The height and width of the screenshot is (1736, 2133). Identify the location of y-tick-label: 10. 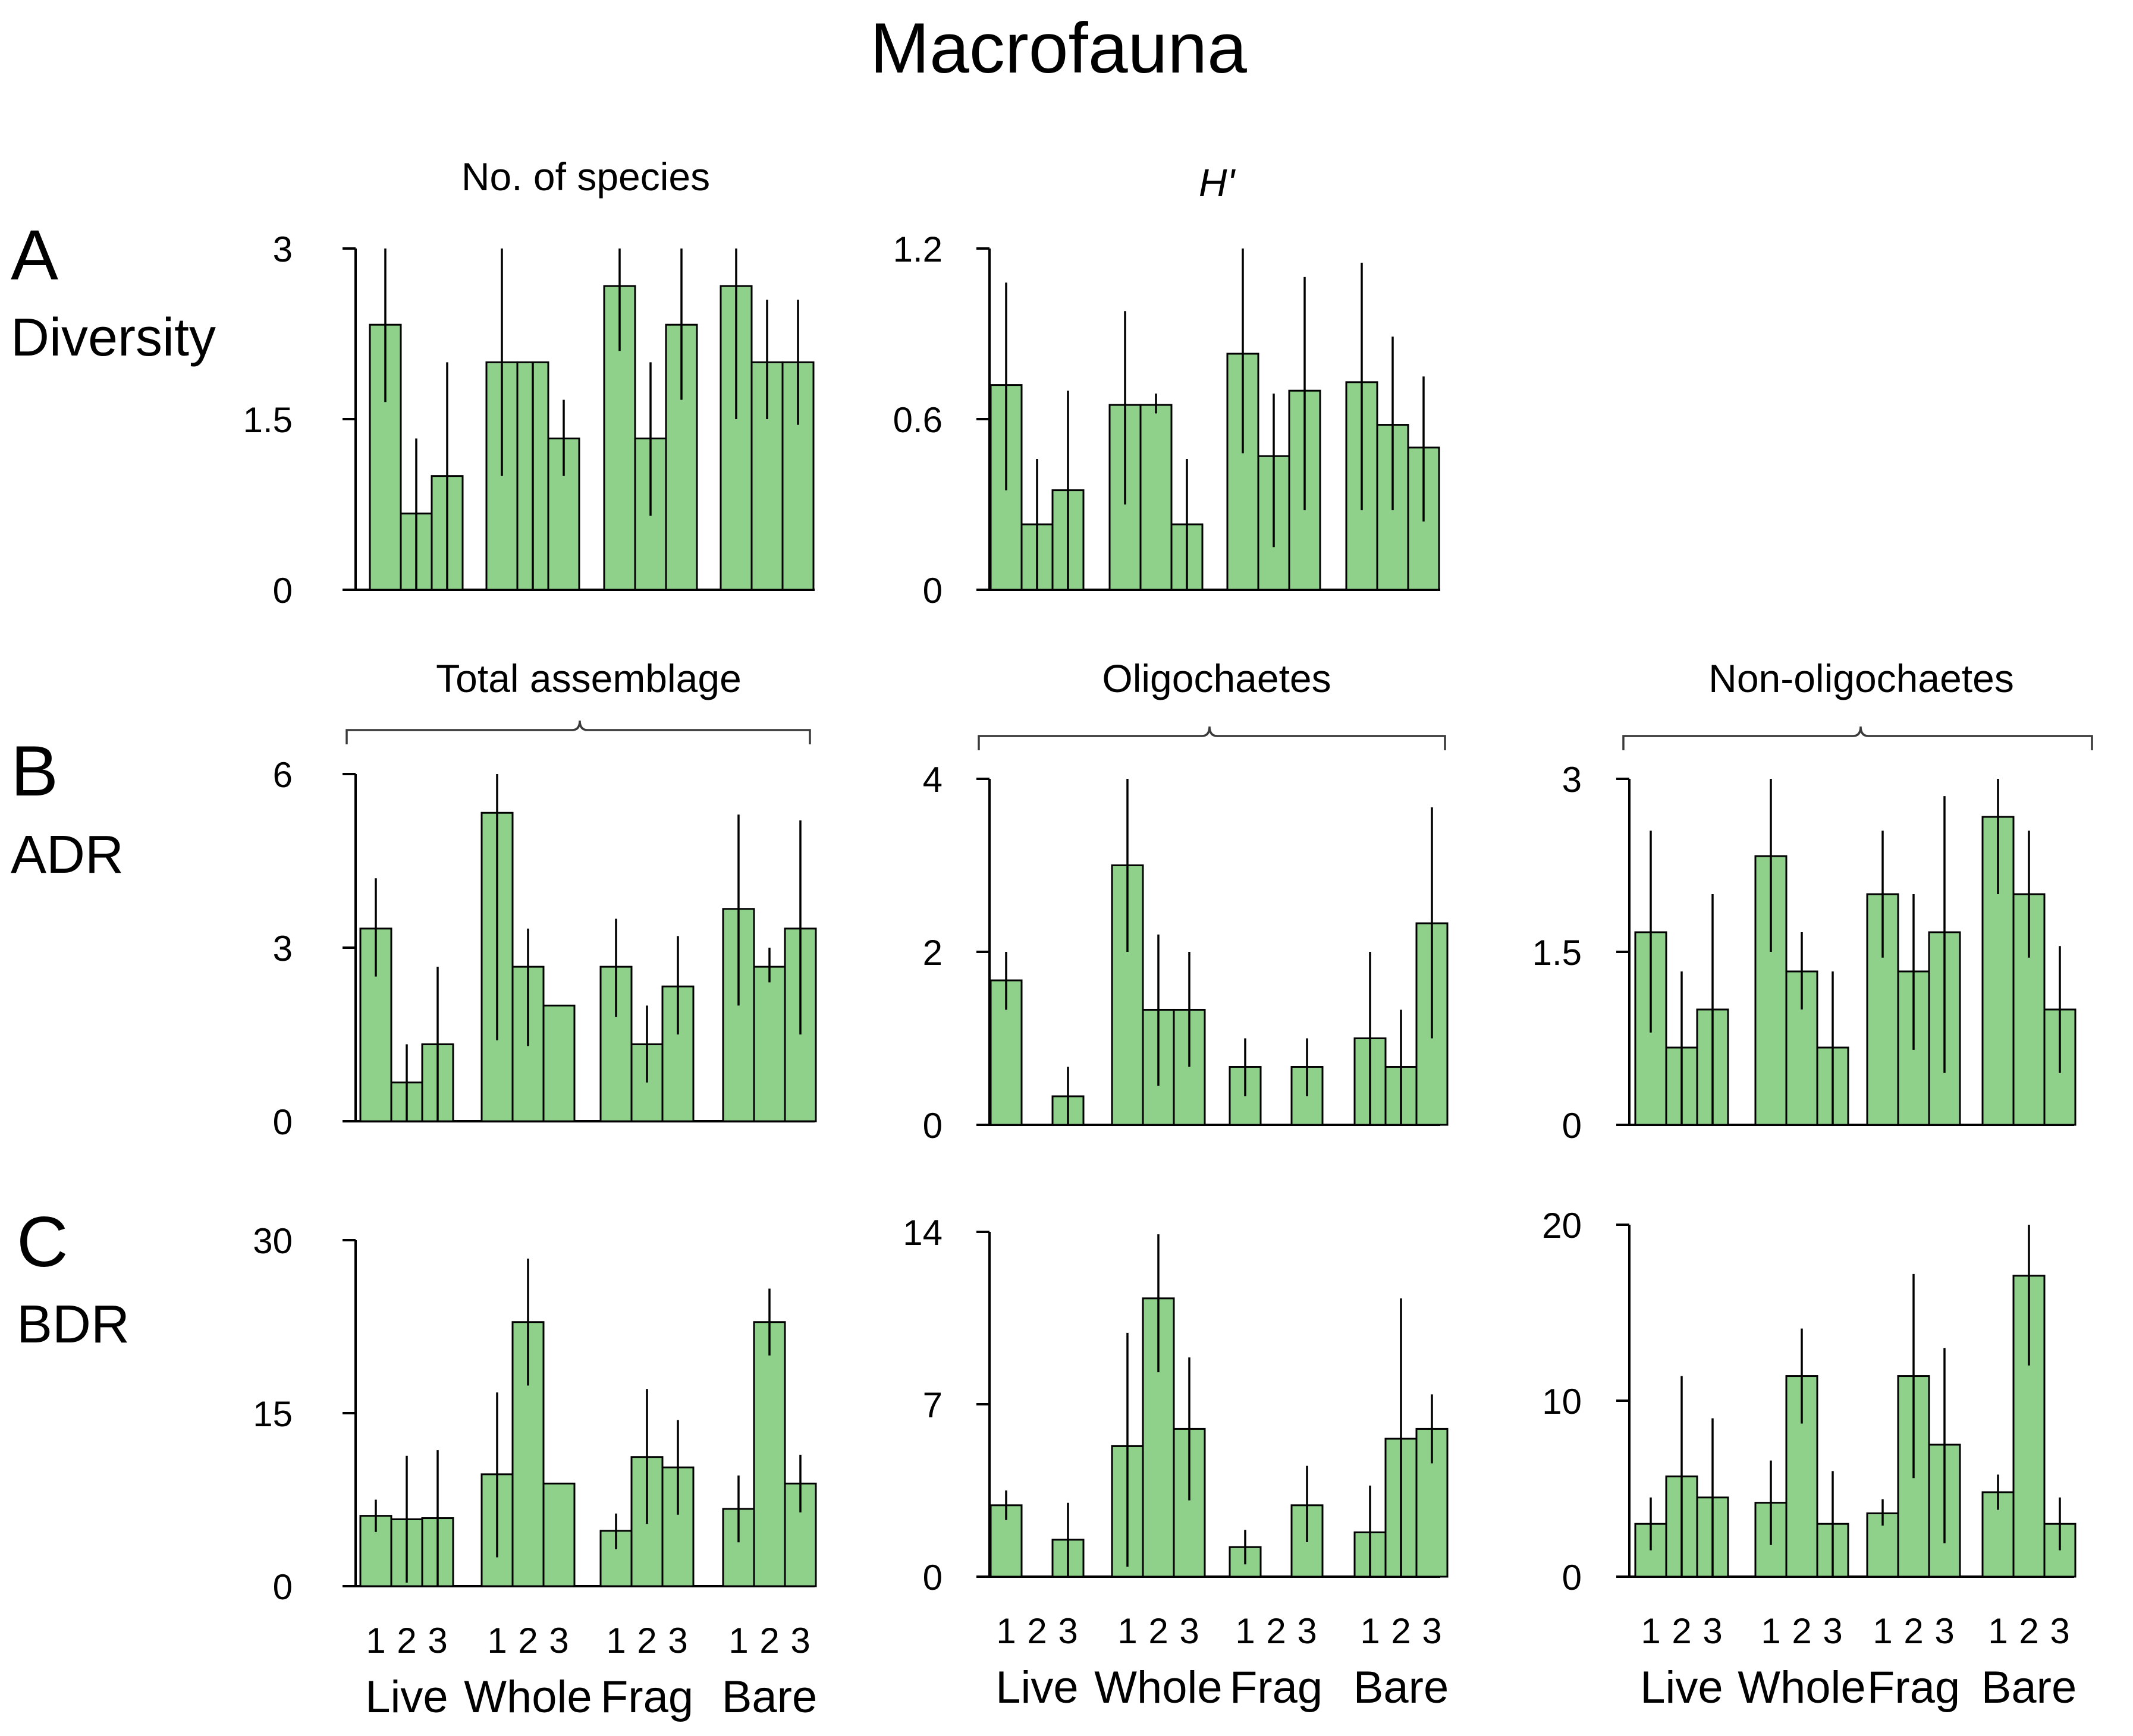
(1562, 1401).